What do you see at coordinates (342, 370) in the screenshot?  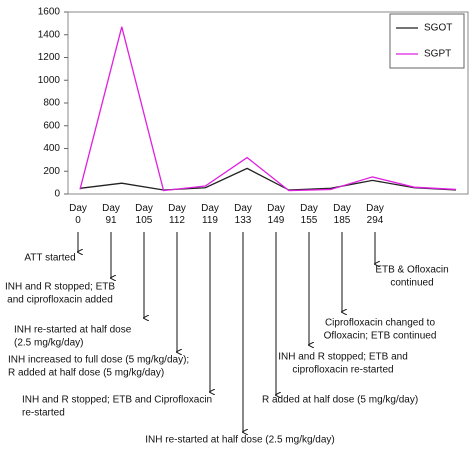 I see `annotation-text: ciprofloxacin re-started` at bounding box center [342, 370].